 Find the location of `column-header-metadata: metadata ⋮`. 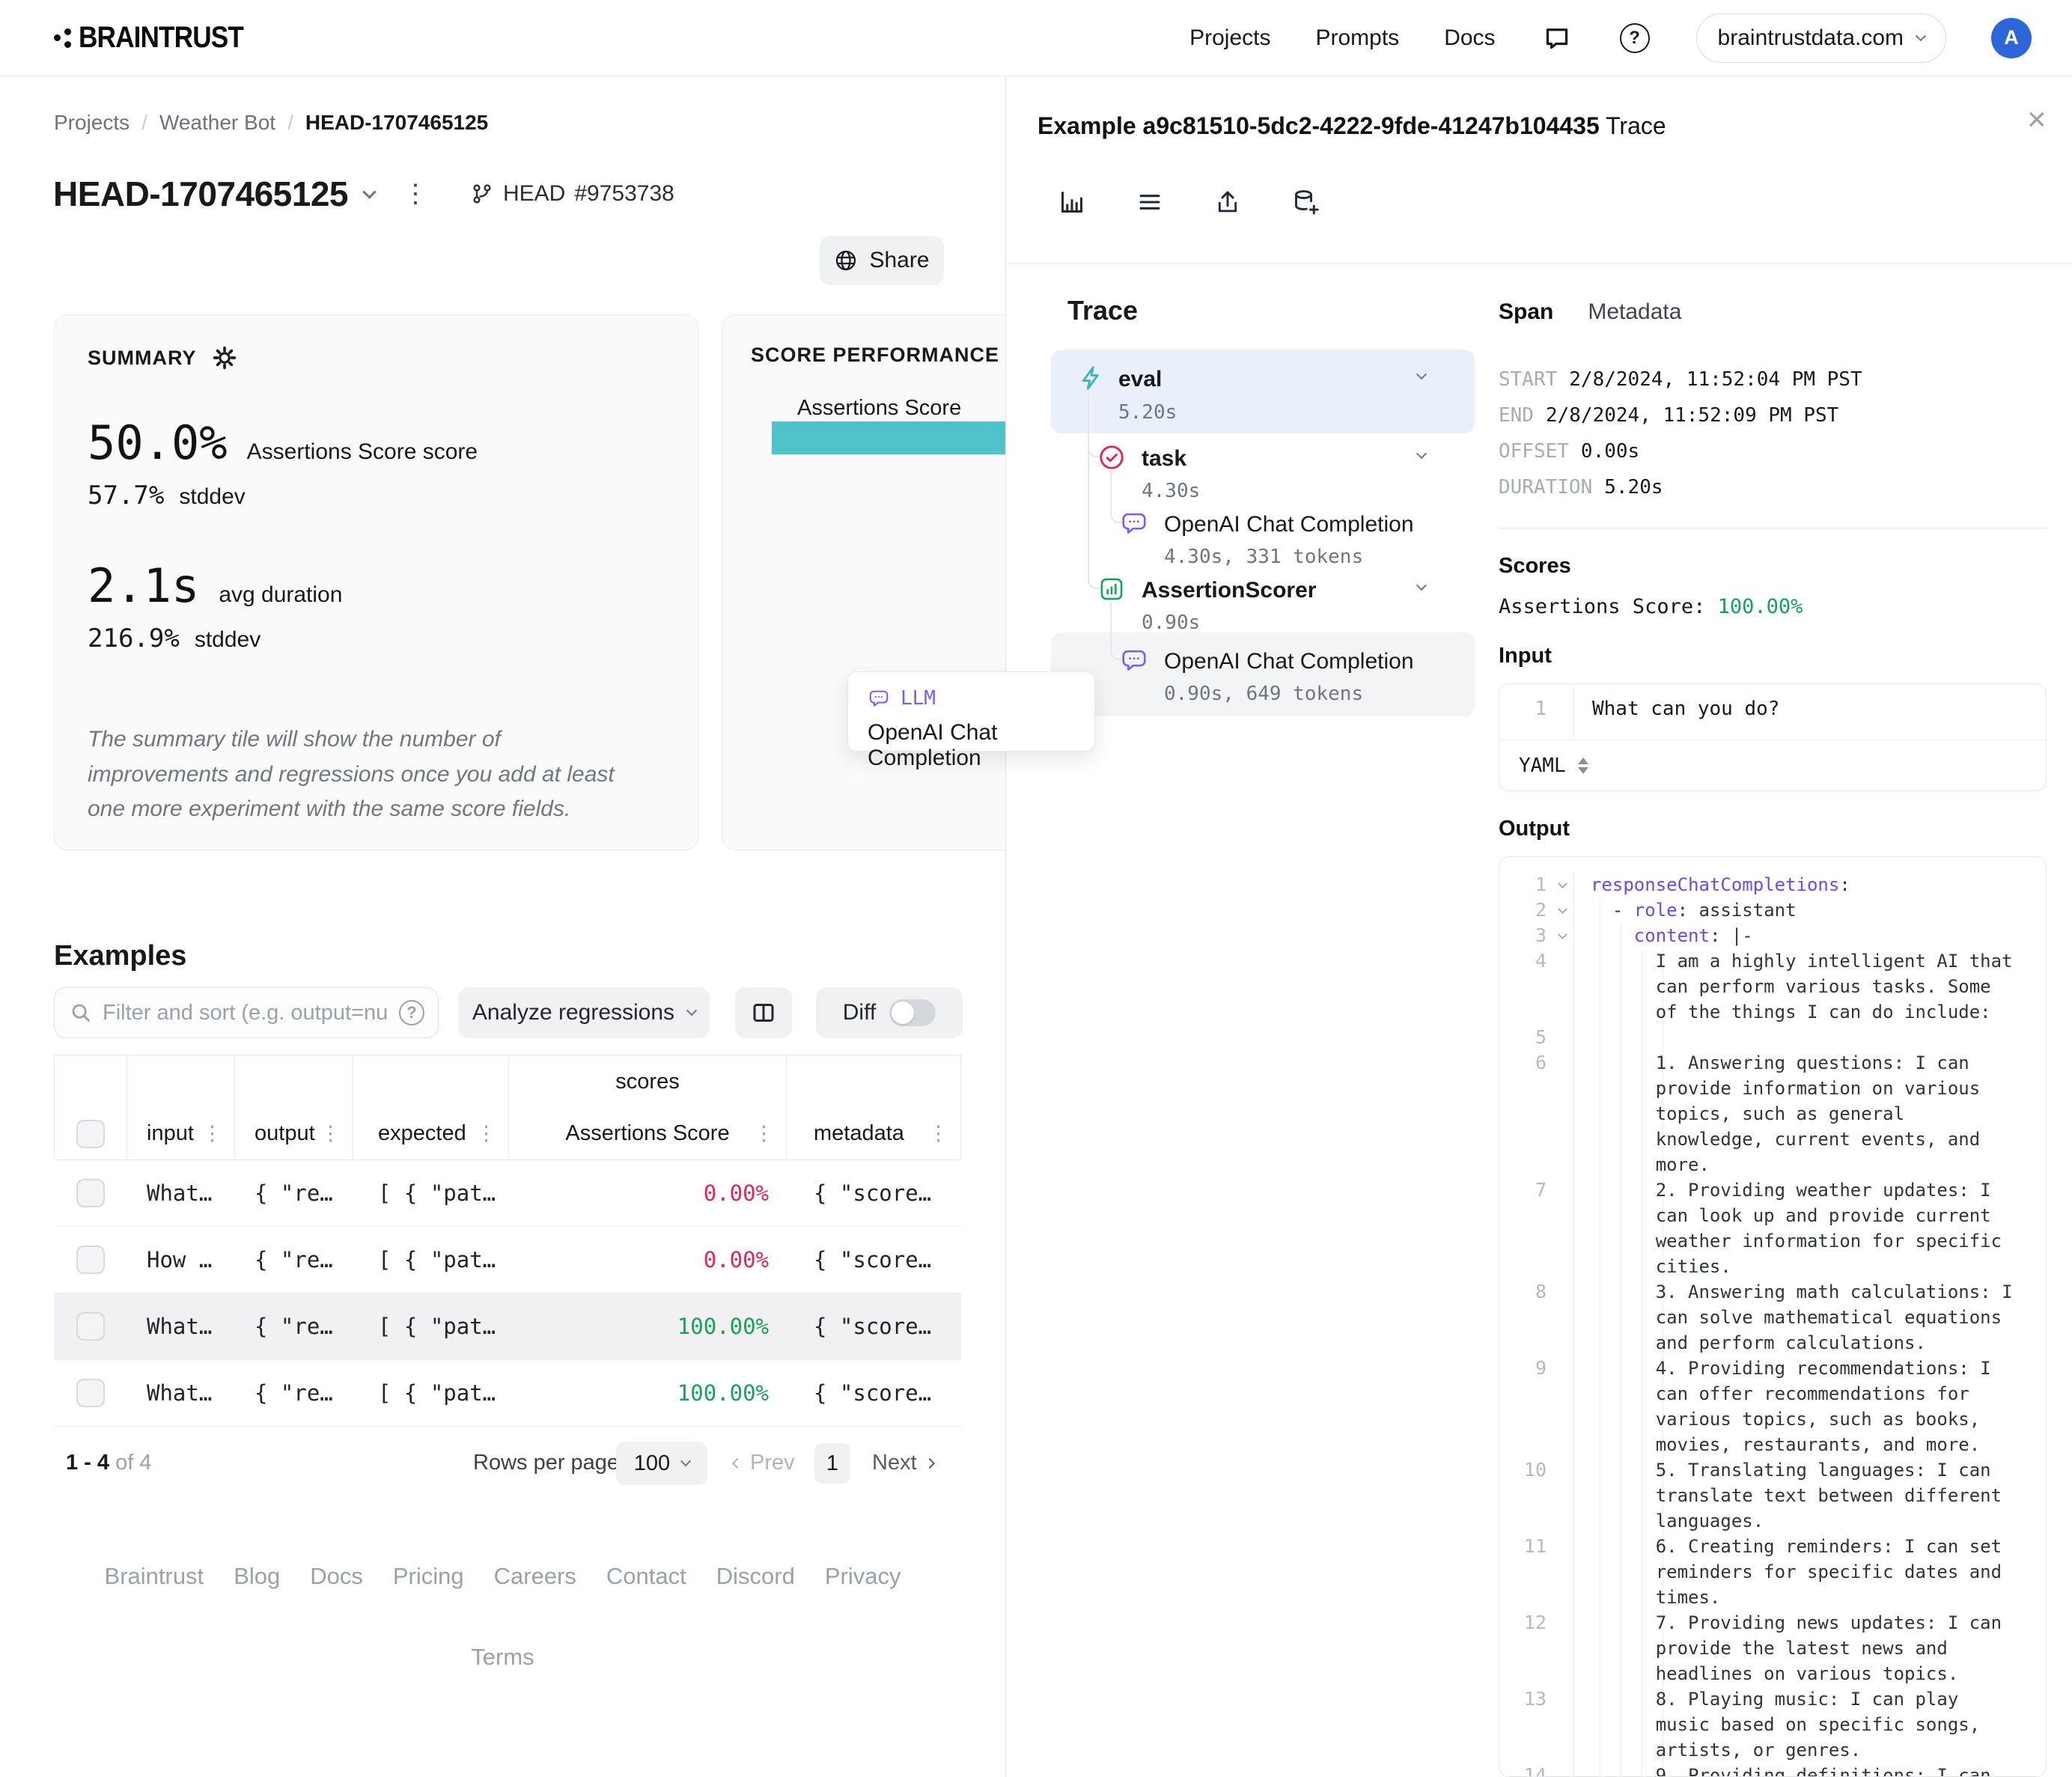

column-header-metadata: metadata ⋮ is located at coordinates (874, 1133).